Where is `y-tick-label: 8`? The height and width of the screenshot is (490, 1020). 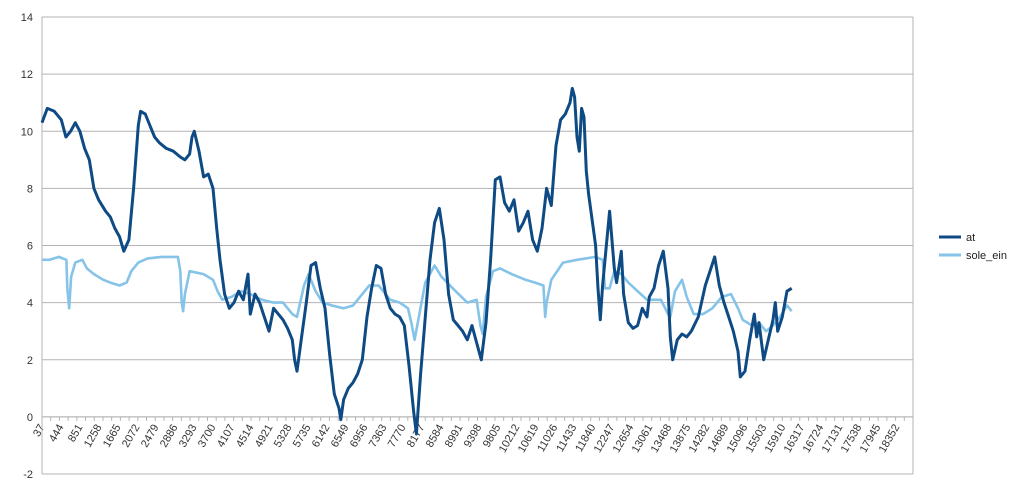
y-tick-label: 8 is located at coordinates (30, 189).